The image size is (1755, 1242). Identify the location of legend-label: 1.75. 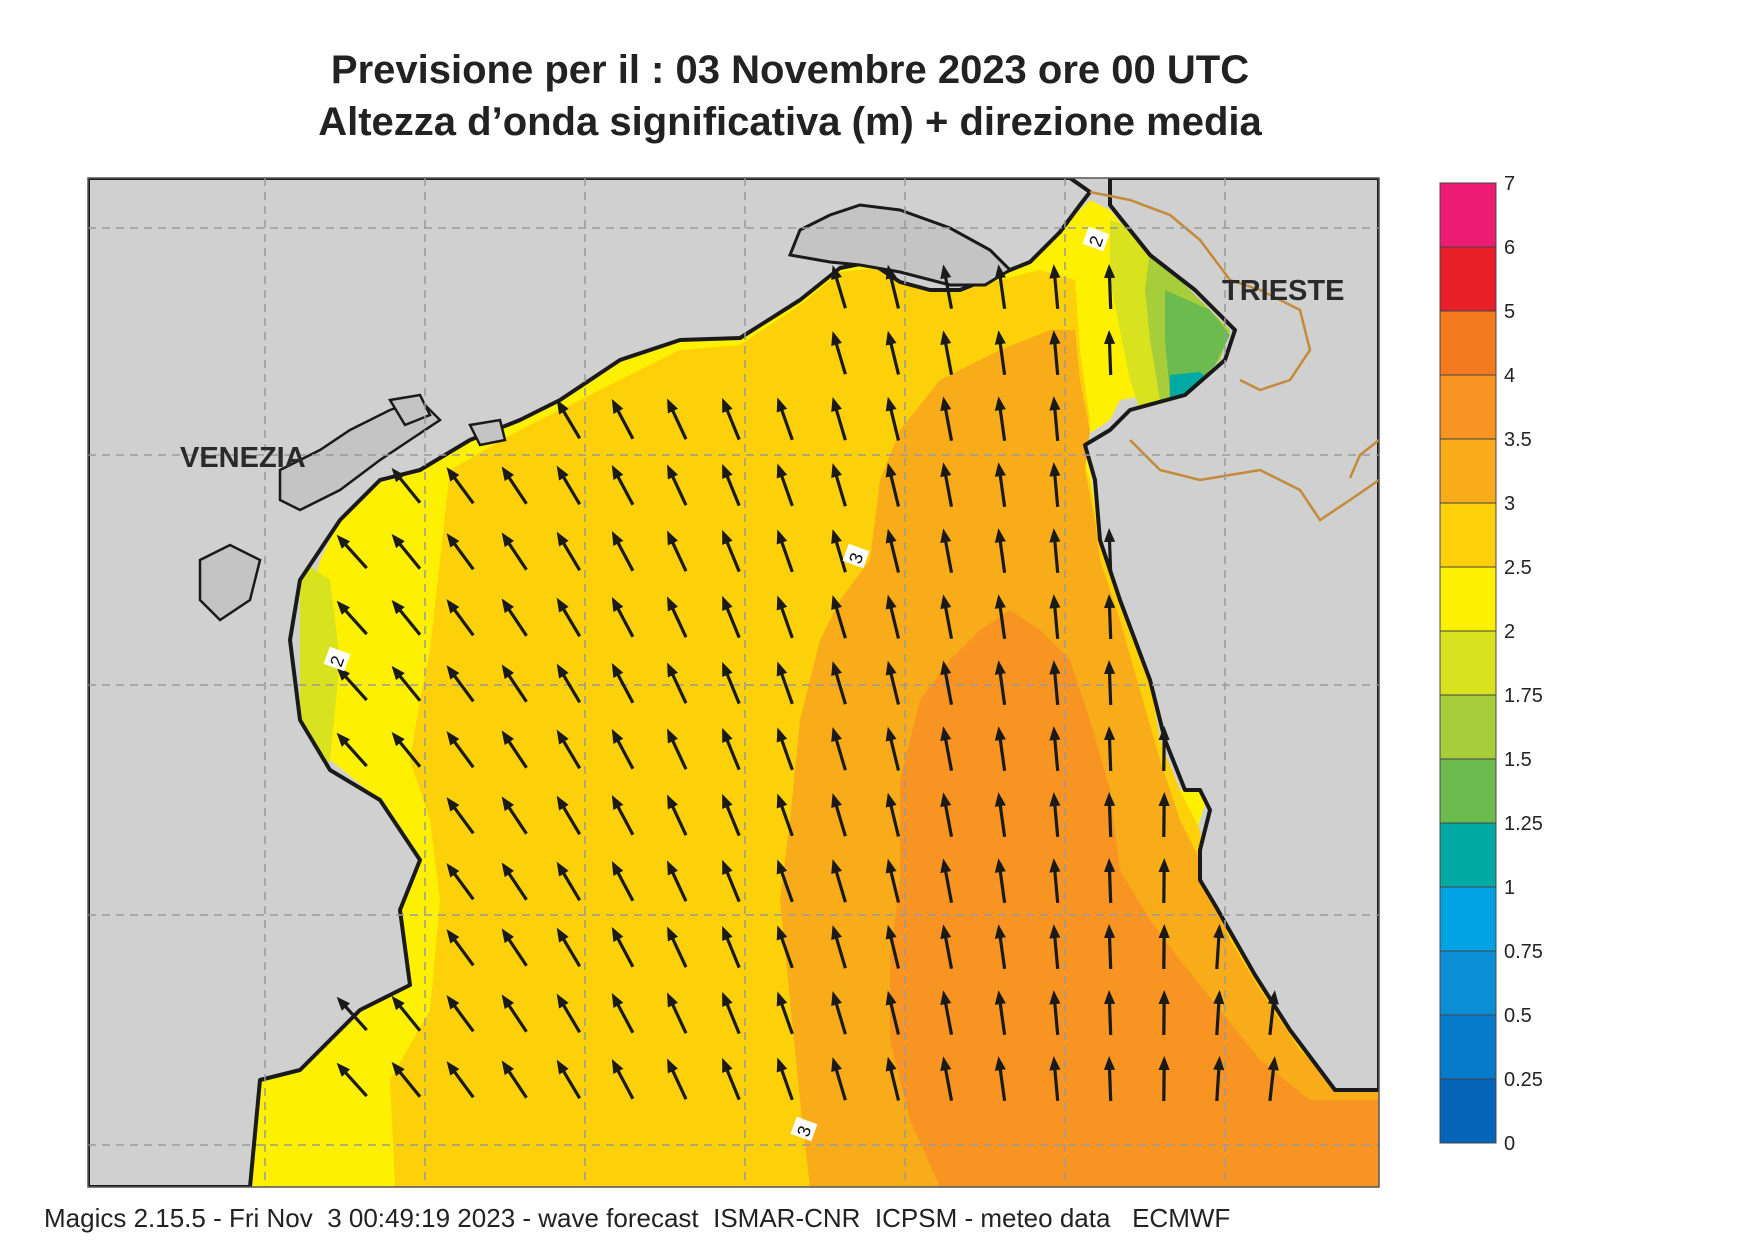
(1523, 696).